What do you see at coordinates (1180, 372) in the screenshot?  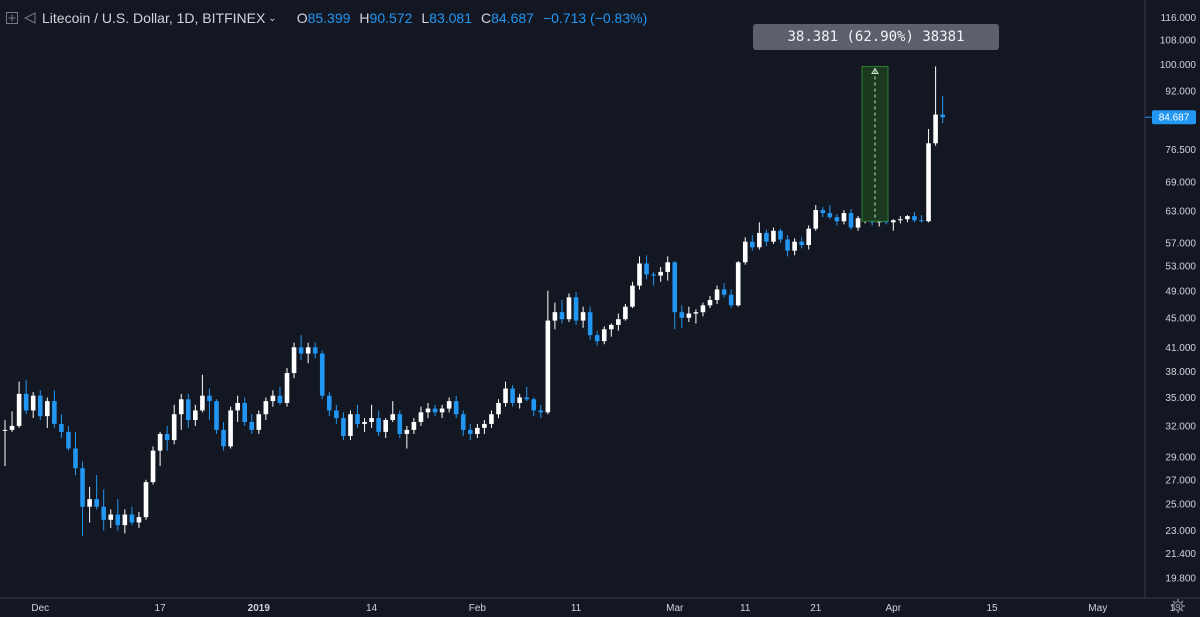 I see `price-tick-label: 38.000` at bounding box center [1180, 372].